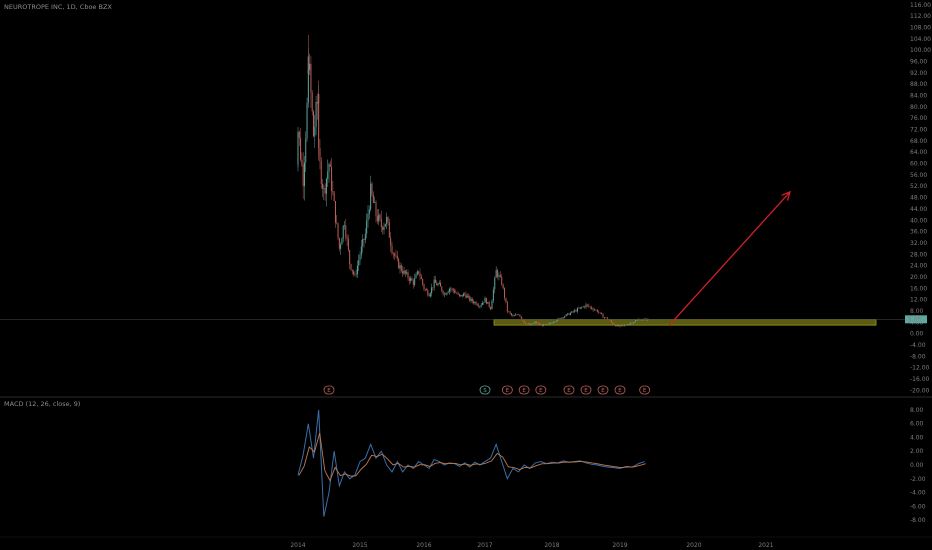 This screenshot has width=932, height=550. Describe the element at coordinates (466, 542) in the screenshot. I see `time-axis: 2014 2015 2016 2017 2018 2019 2020 2021` at that location.